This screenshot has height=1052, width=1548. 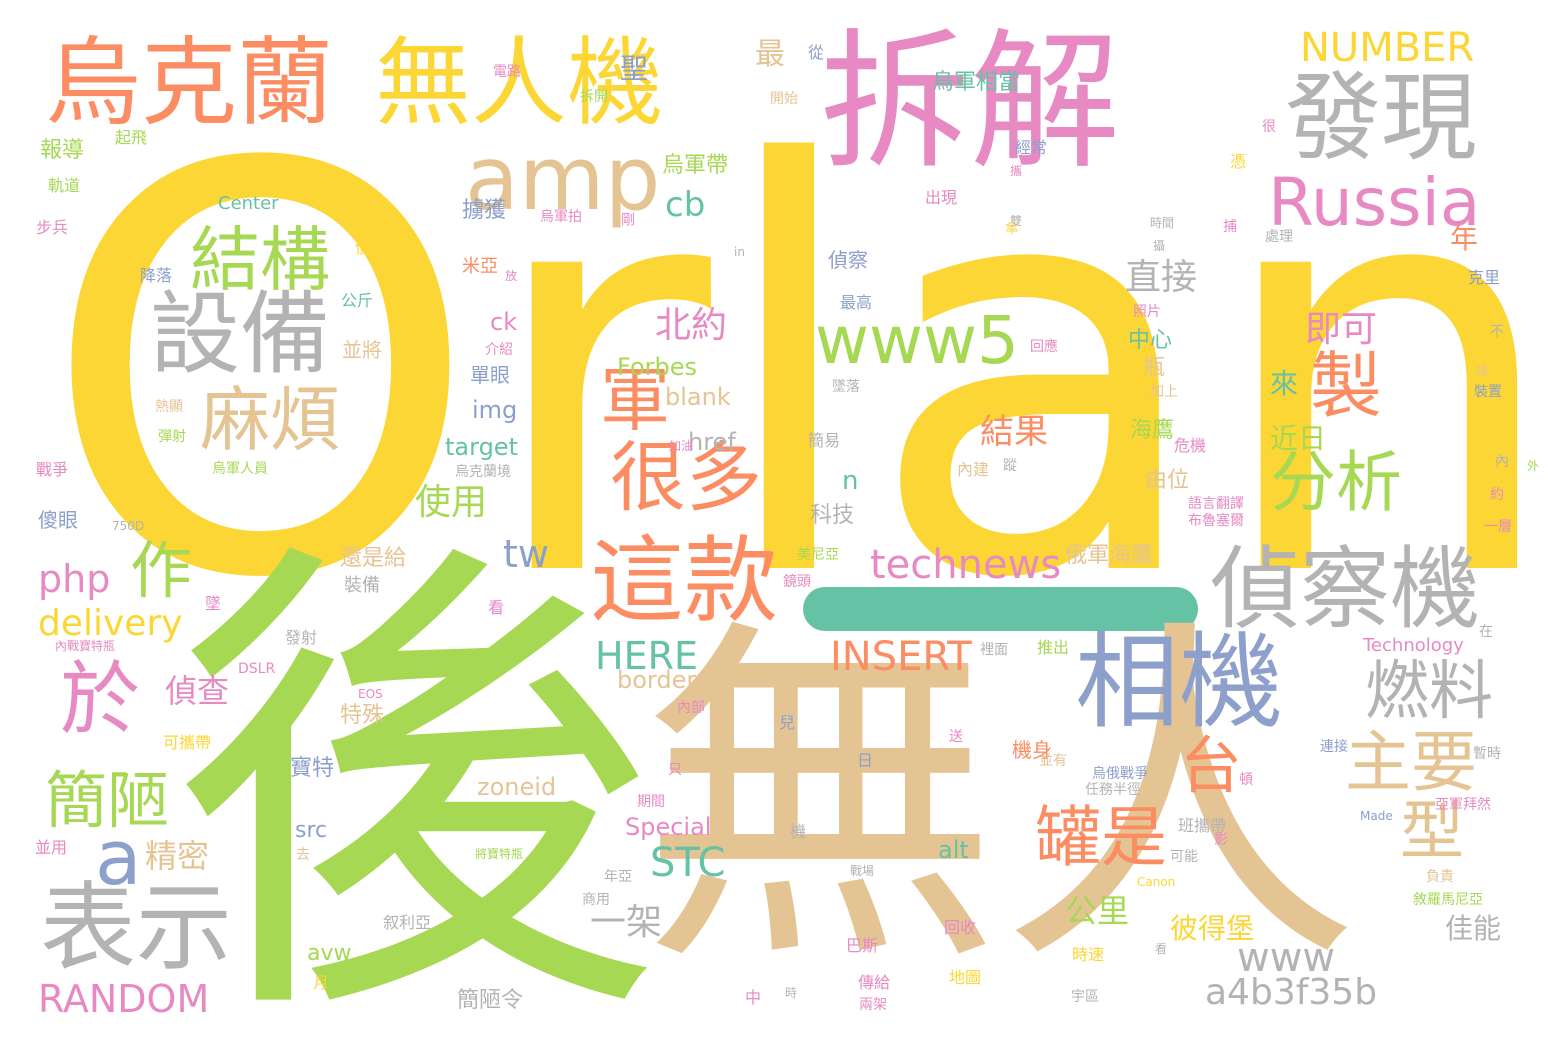 I want to click on cloud-word: 烏軍人員, so click(x=240, y=469).